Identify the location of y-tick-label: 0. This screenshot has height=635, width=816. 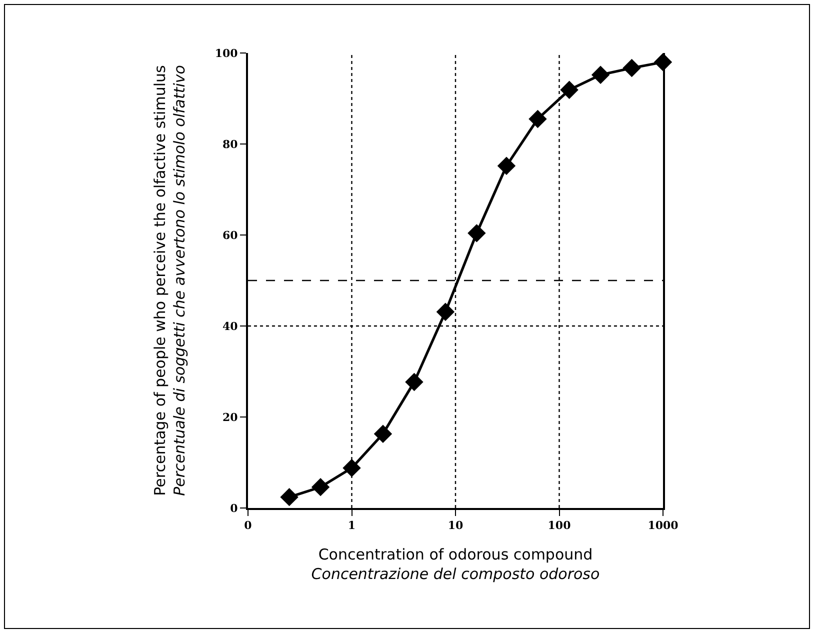
(234, 508).